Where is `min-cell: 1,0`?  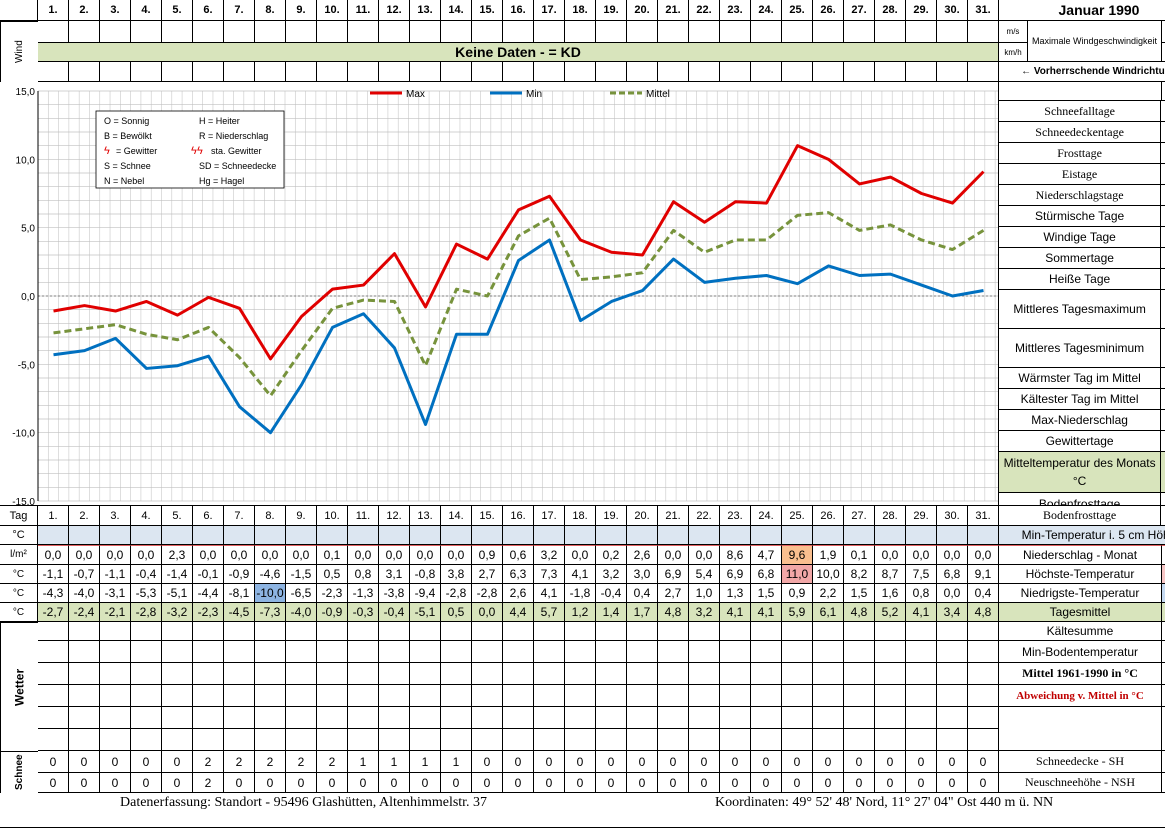
min-cell: 1,0 is located at coordinates (704, 593).